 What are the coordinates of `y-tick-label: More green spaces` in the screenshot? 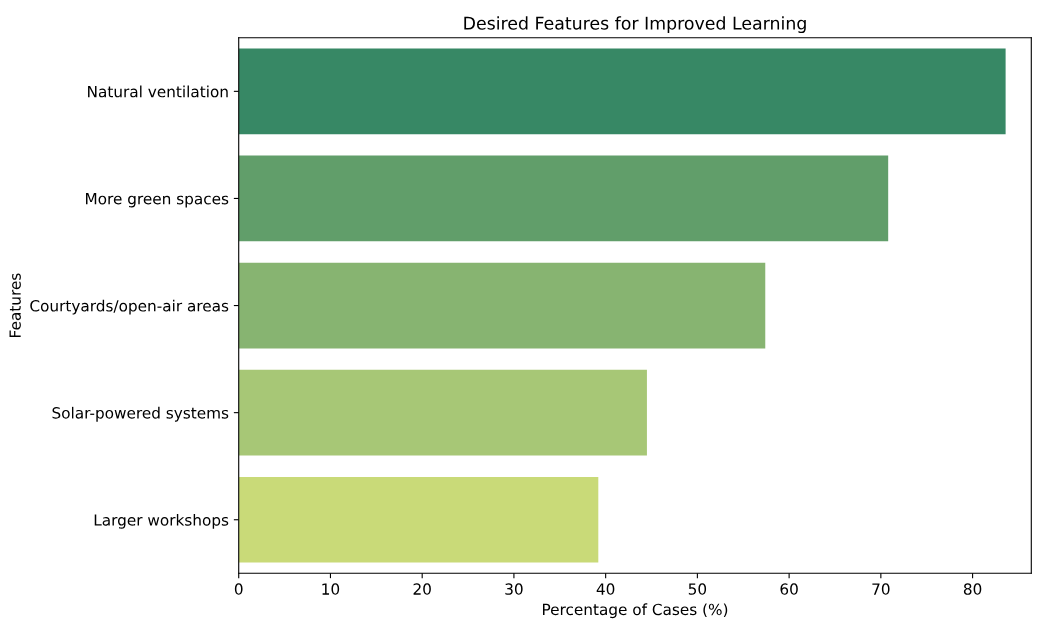 It's located at (157, 200).